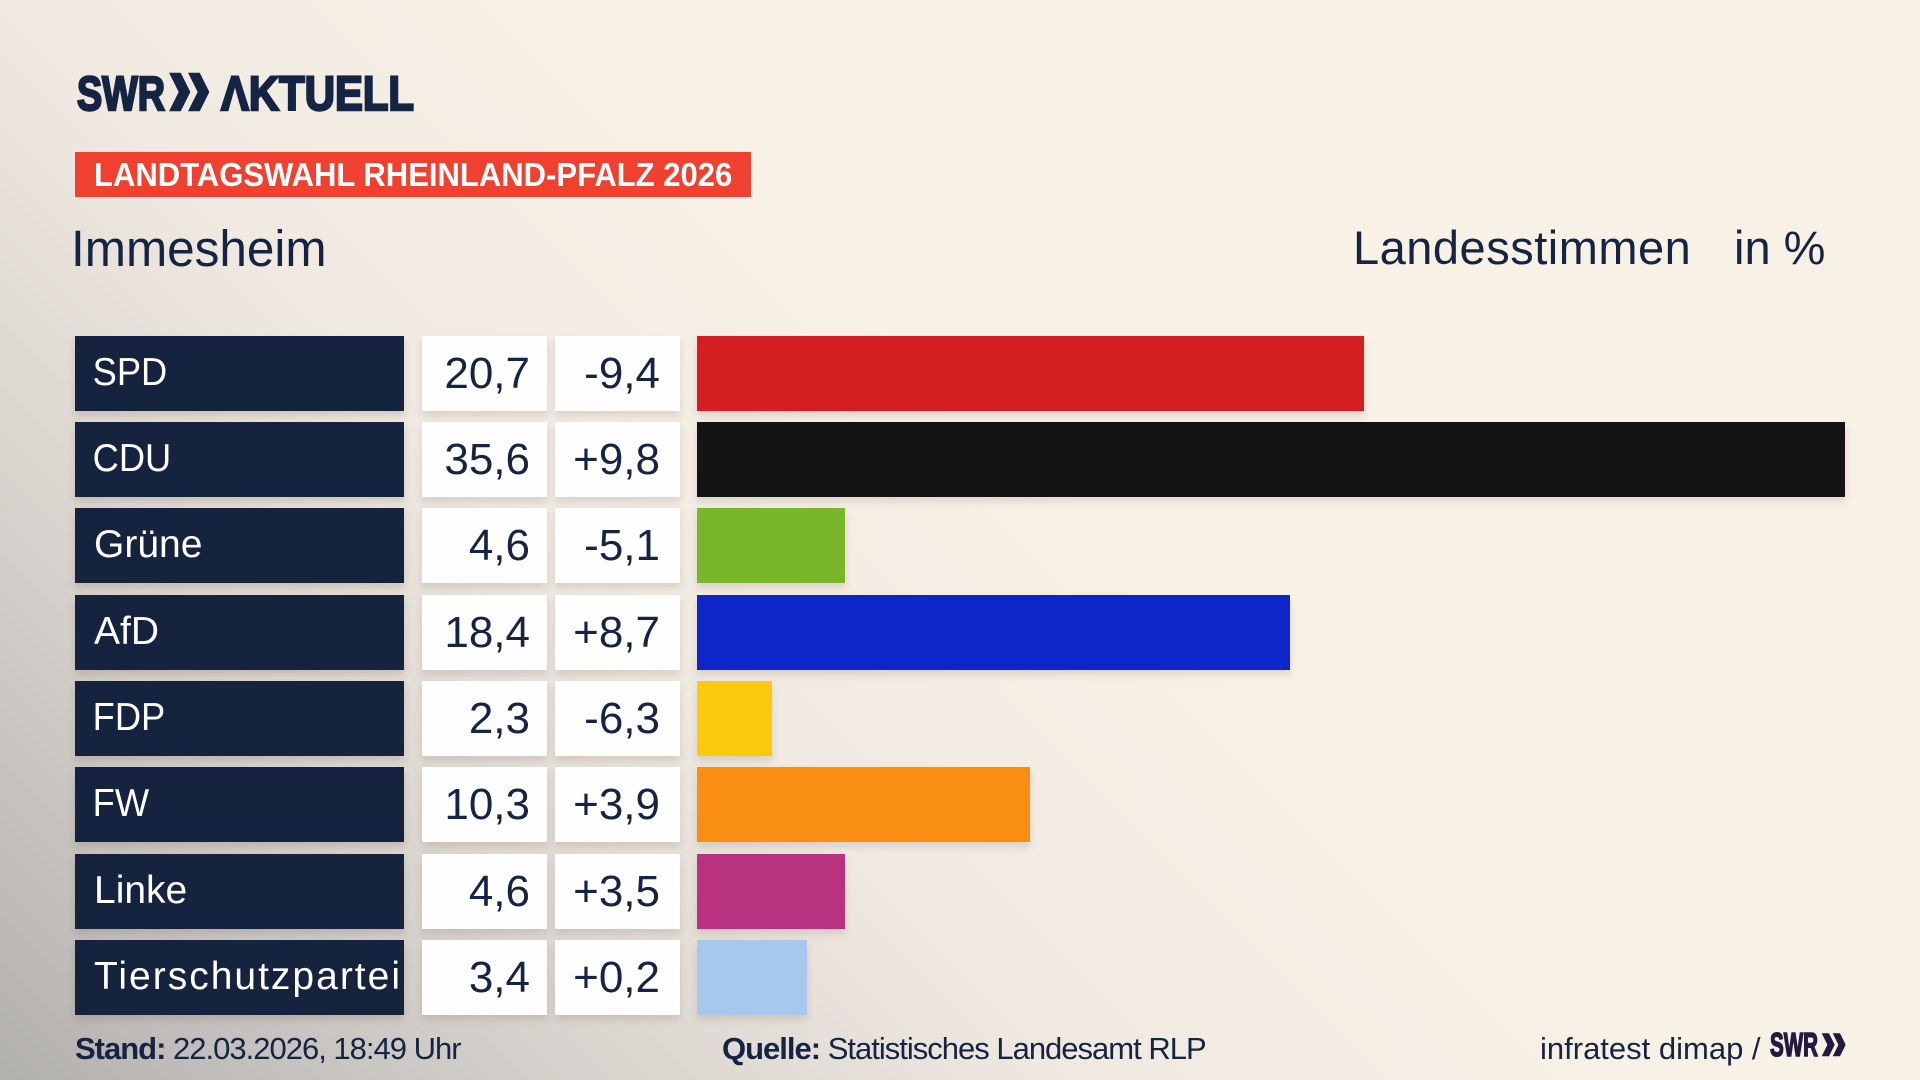 Image resolution: width=1920 pixels, height=1080 pixels. Describe the element at coordinates (317, 94) in the screenshot. I see `svg-text: ΛKTUELL` at that location.